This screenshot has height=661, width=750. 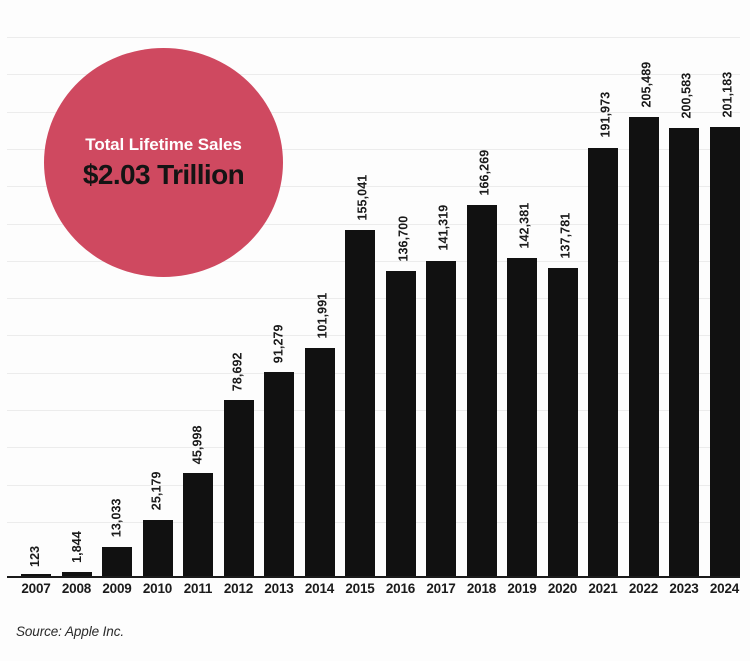 What do you see at coordinates (443, 228) in the screenshot?
I see `bar-value-label: 141,319` at bounding box center [443, 228].